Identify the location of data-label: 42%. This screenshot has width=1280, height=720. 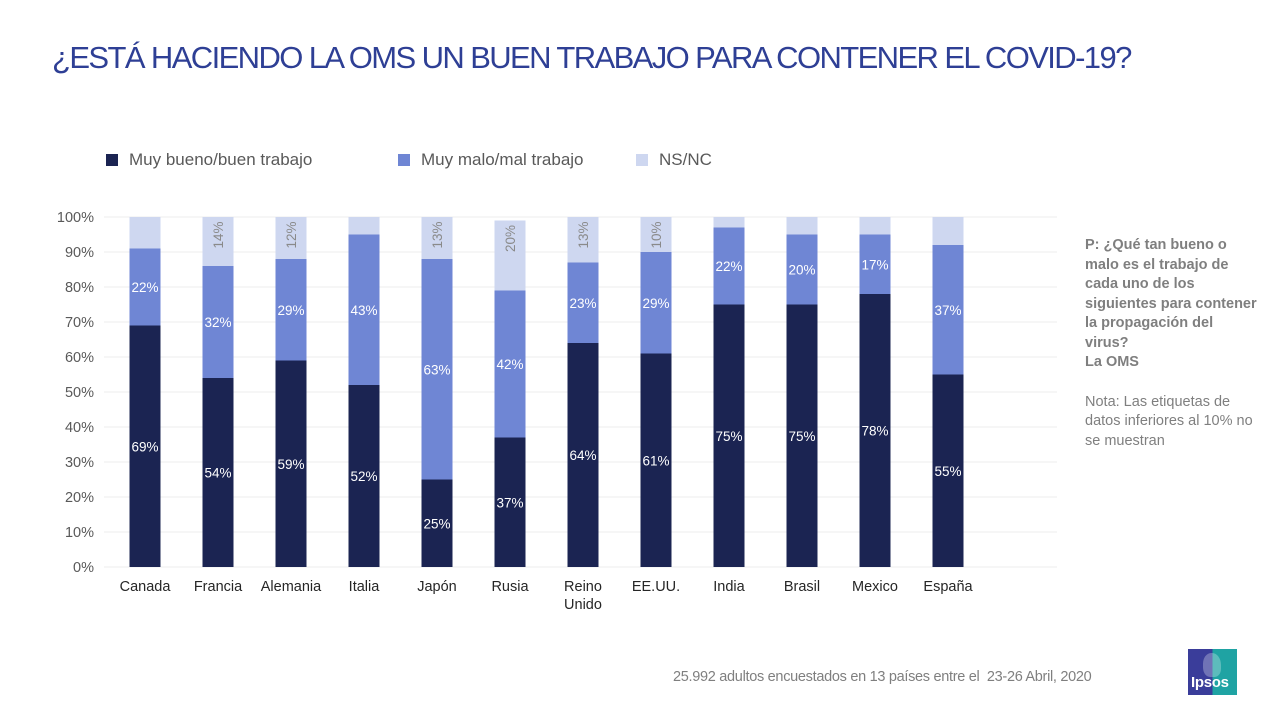
(509, 364).